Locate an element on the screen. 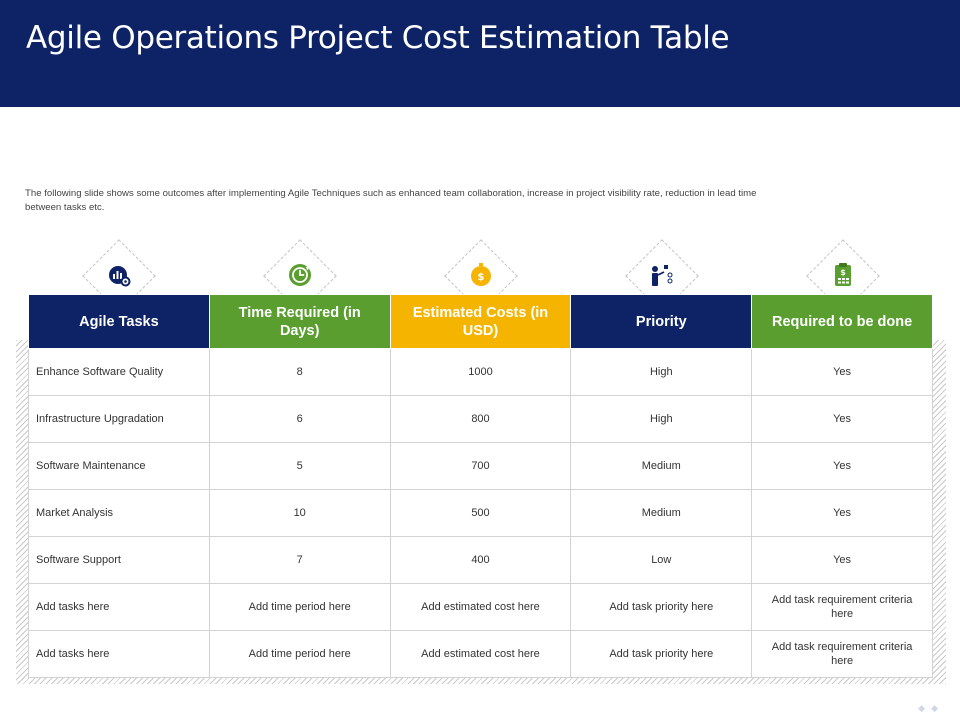  cell-task: Software Maintenance is located at coordinates (119, 466).